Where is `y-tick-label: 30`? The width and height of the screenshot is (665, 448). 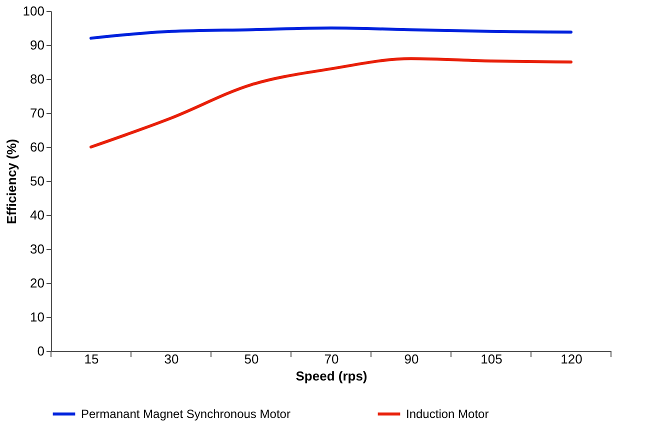
y-tick-label: 30 is located at coordinates (37, 249).